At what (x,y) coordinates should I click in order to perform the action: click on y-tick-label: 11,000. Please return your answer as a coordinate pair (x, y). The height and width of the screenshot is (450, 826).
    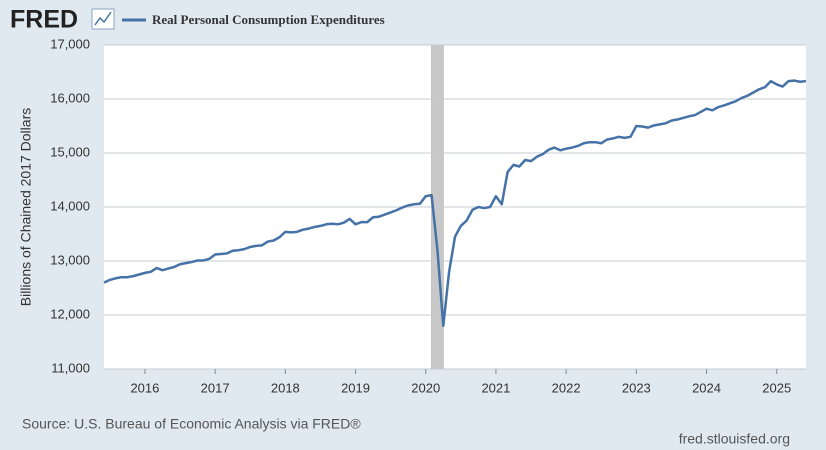
    Looking at the image, I should click on (70, 367).